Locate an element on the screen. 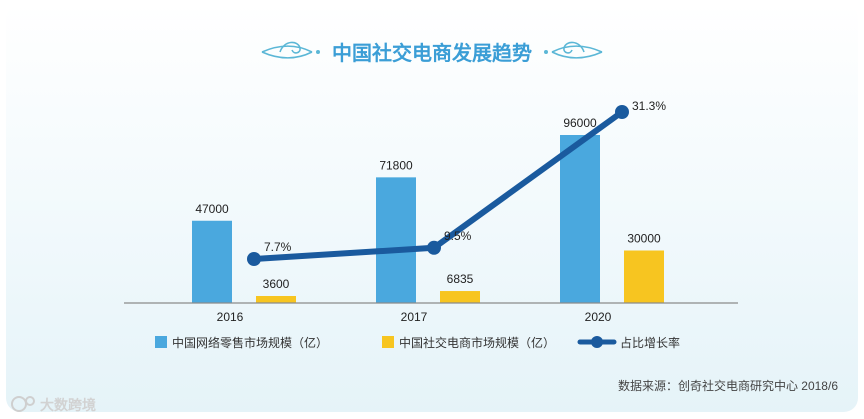 This screenshot has height=419, width=864. growth-label-2016: 7.7% is located at coordinates (278, 247).